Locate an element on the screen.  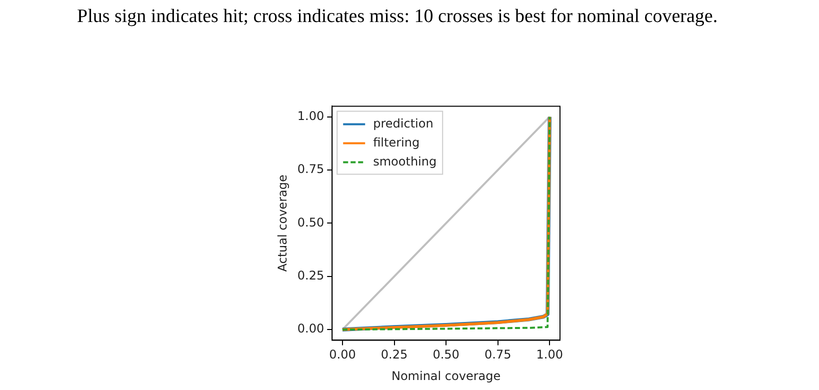
y-tick-label: 0.25 is located at coordinates (310, 275).